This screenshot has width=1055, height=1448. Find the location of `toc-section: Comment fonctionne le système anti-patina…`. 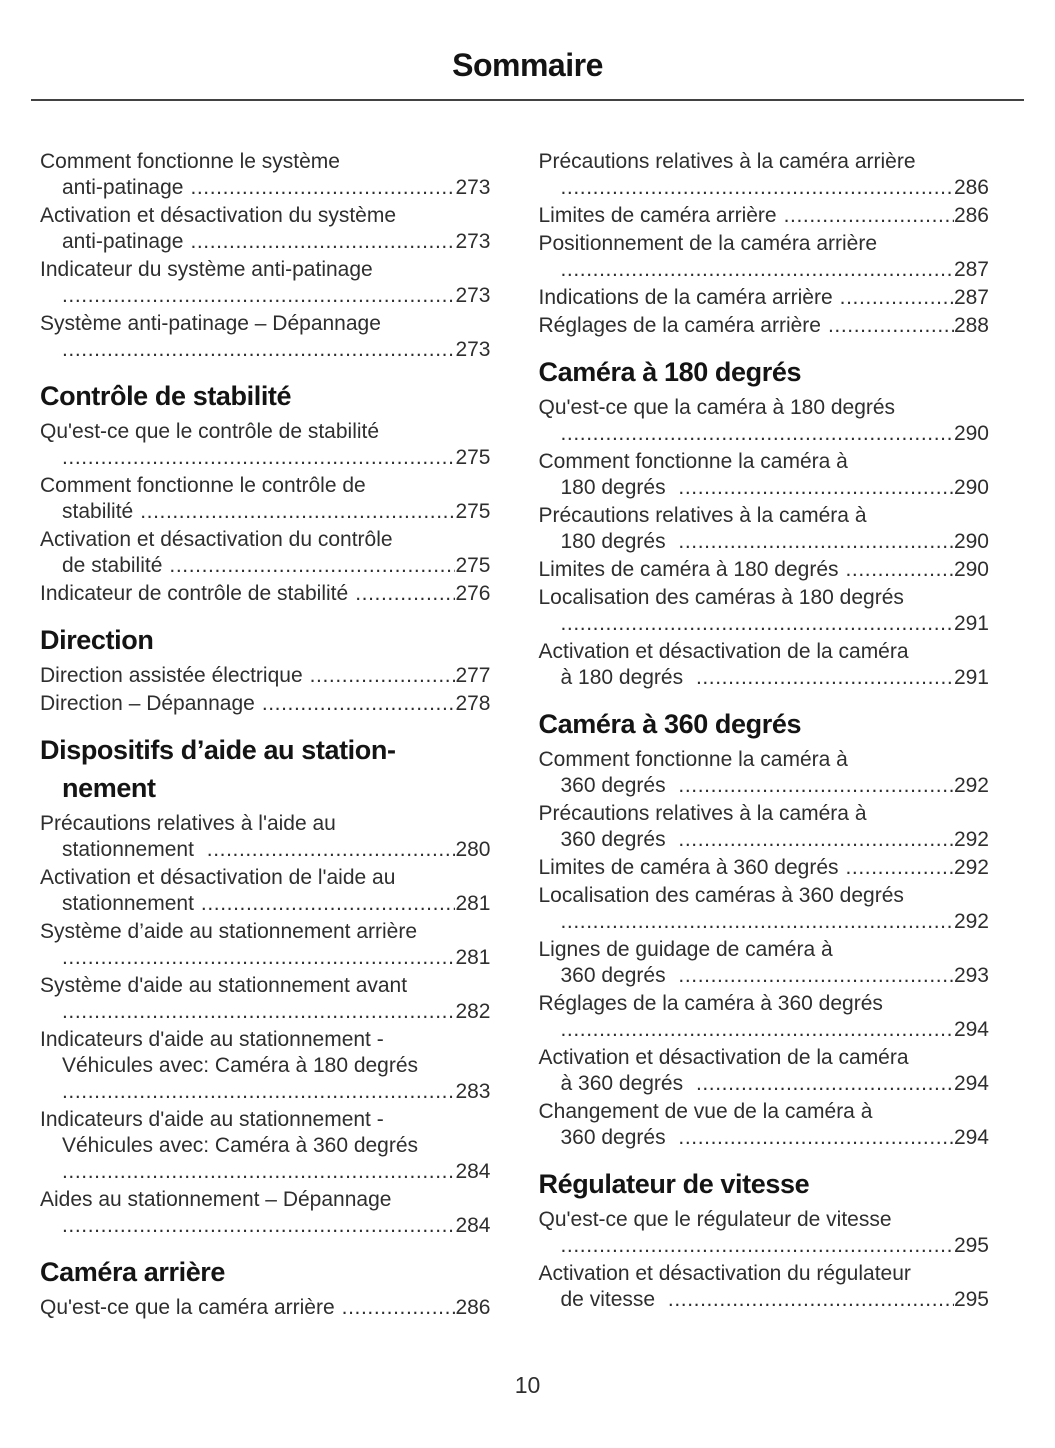

toc-section: Comment fonctionne le système anti-patina… is located at coordinates (265, 256).